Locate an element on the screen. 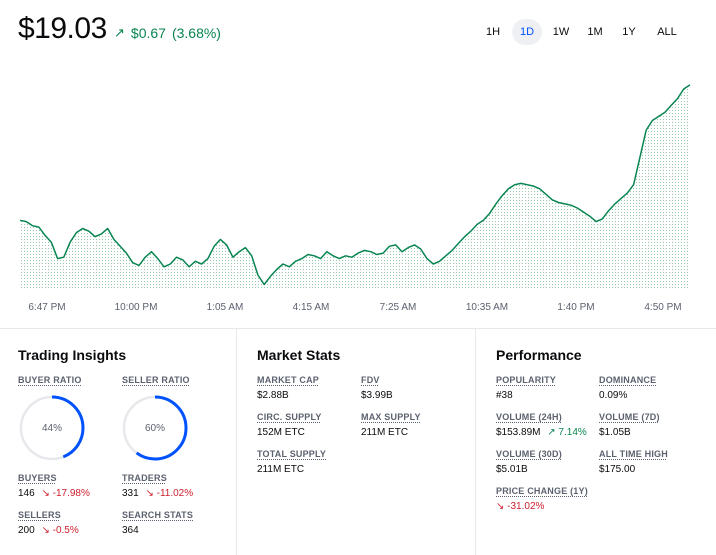 The width and height of the screenshot is (716, 555). buyers-value: 146 is located at coordinates (26, 493).